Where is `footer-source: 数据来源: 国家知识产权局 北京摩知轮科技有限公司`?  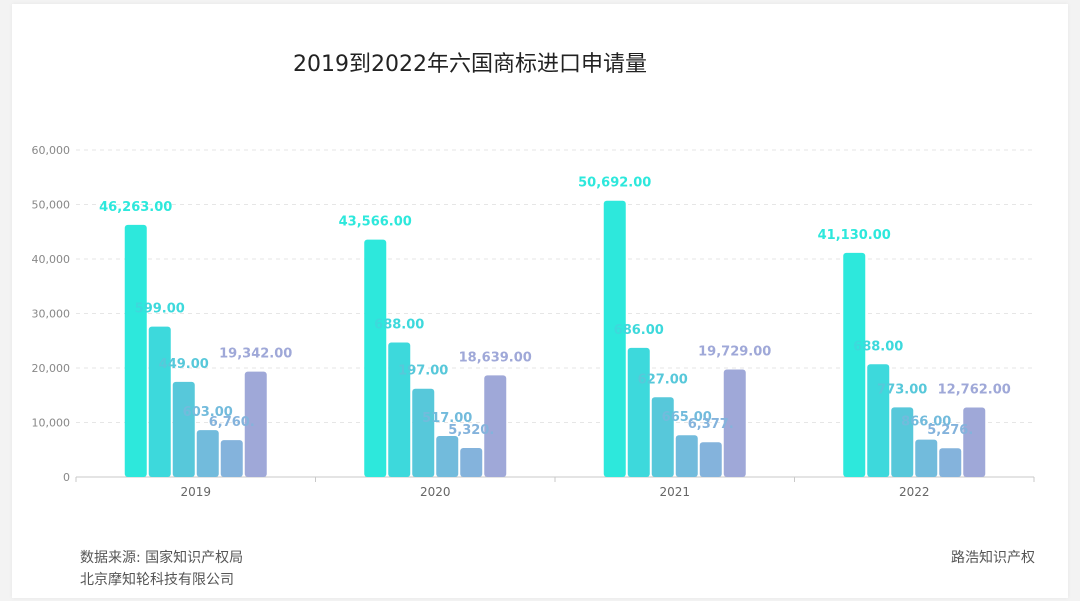
footer-source: 数据来源: 国家知识产权局 北京摩知轮科技有限公司 is located at coordinates (161, 569).